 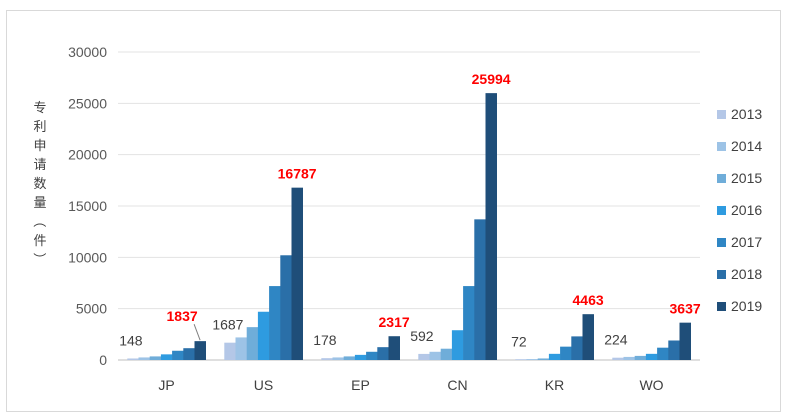 I want to click on legend: 2013 2014 2015 2016 2017 2018 2019, so click(x=739, y=210).